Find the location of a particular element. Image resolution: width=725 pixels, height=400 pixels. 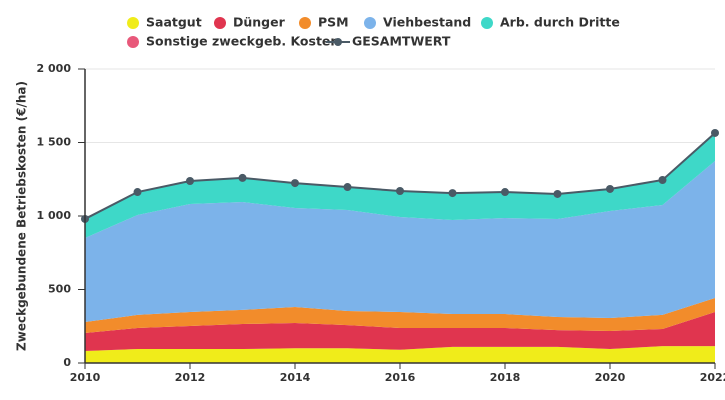

y-axis-label: Zweckgebundene Betriebskosten (€/ha) is located at coordinates (22, 216).